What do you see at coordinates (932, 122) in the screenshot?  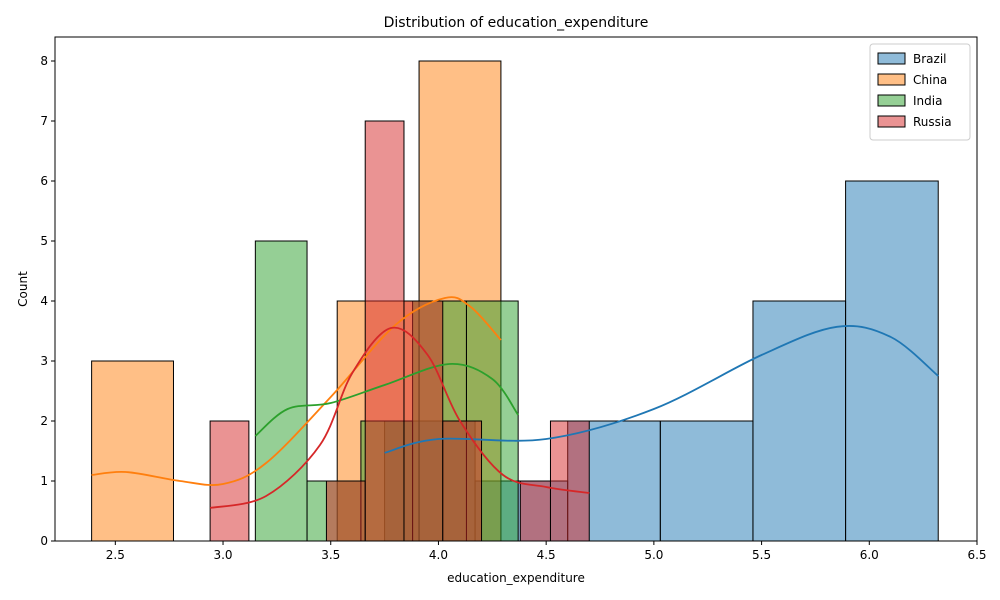 I see `legend-label-russia: Russia` at bounding box center [932, 122].